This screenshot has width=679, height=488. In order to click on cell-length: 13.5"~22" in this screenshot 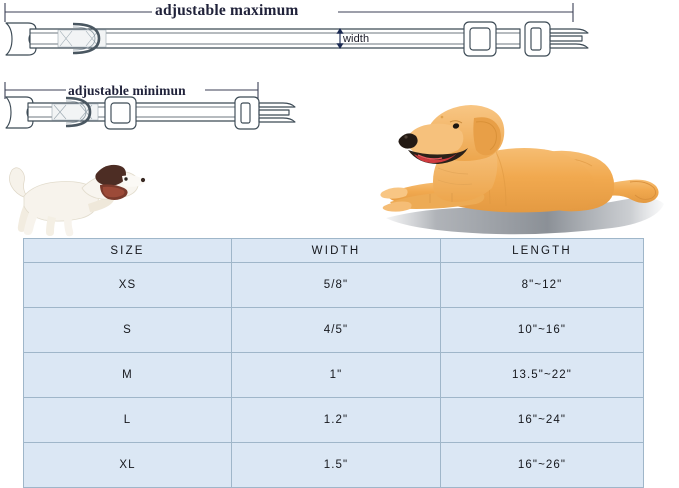, I will do `click(542, 375)`.